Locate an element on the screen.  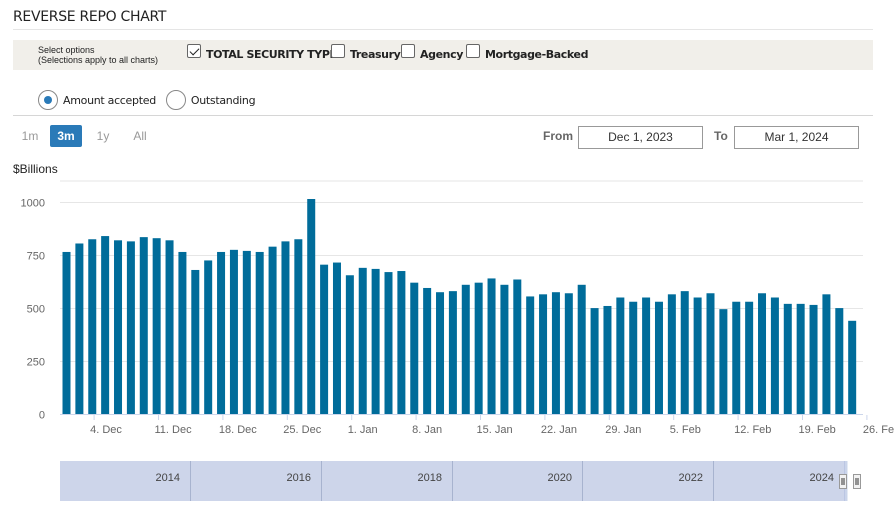
range-button-all: All is located at coordinates (140, 136).